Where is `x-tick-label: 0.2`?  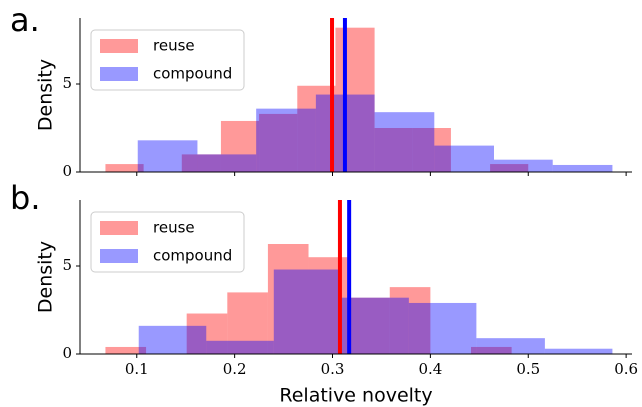 x-tick-label: 0.2 is located at coordinates (235, 369).